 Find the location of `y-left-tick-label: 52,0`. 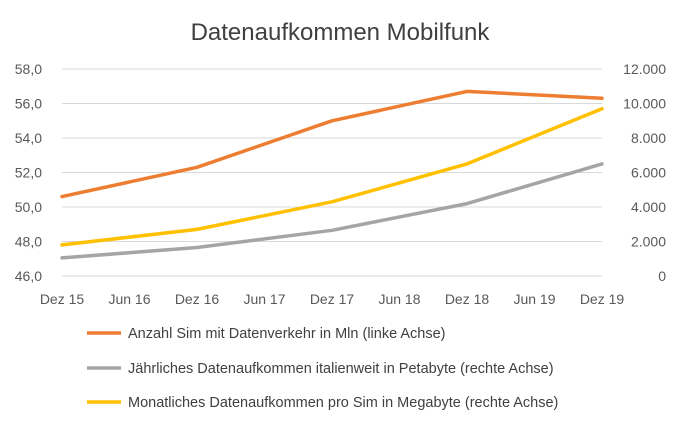

y-left-tick-label: 52,0 is located at coordinates (28, 173).